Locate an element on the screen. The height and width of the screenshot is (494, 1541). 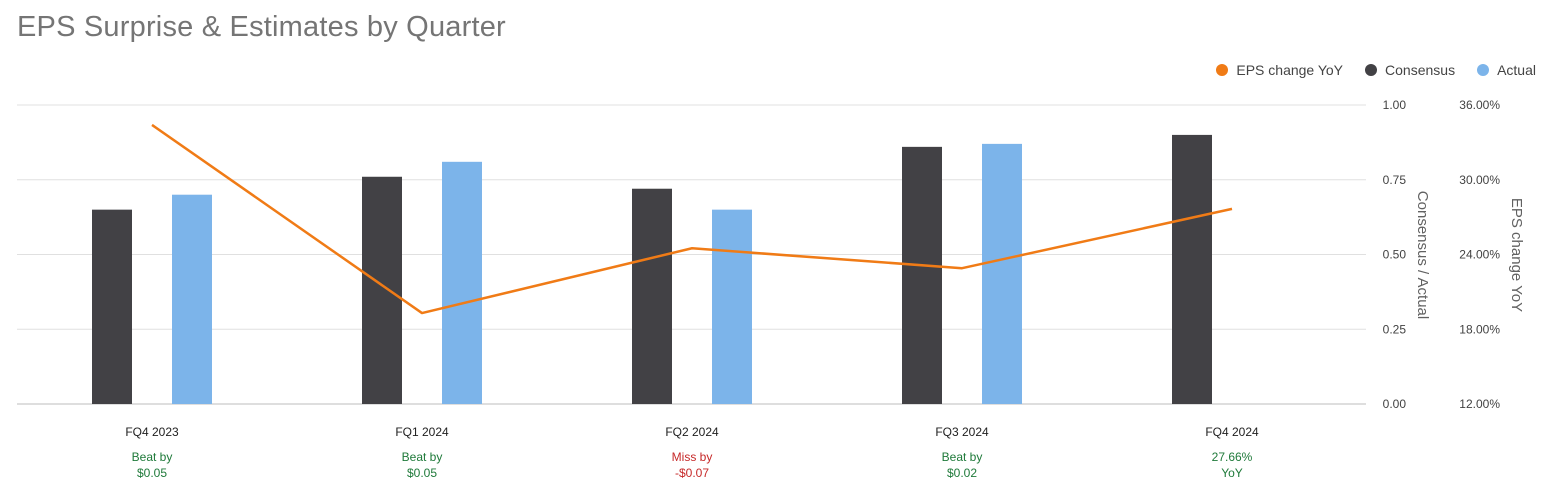
chart-title: EPS Surprise & Estimates by Quarter is located at coordinates (261, 27).